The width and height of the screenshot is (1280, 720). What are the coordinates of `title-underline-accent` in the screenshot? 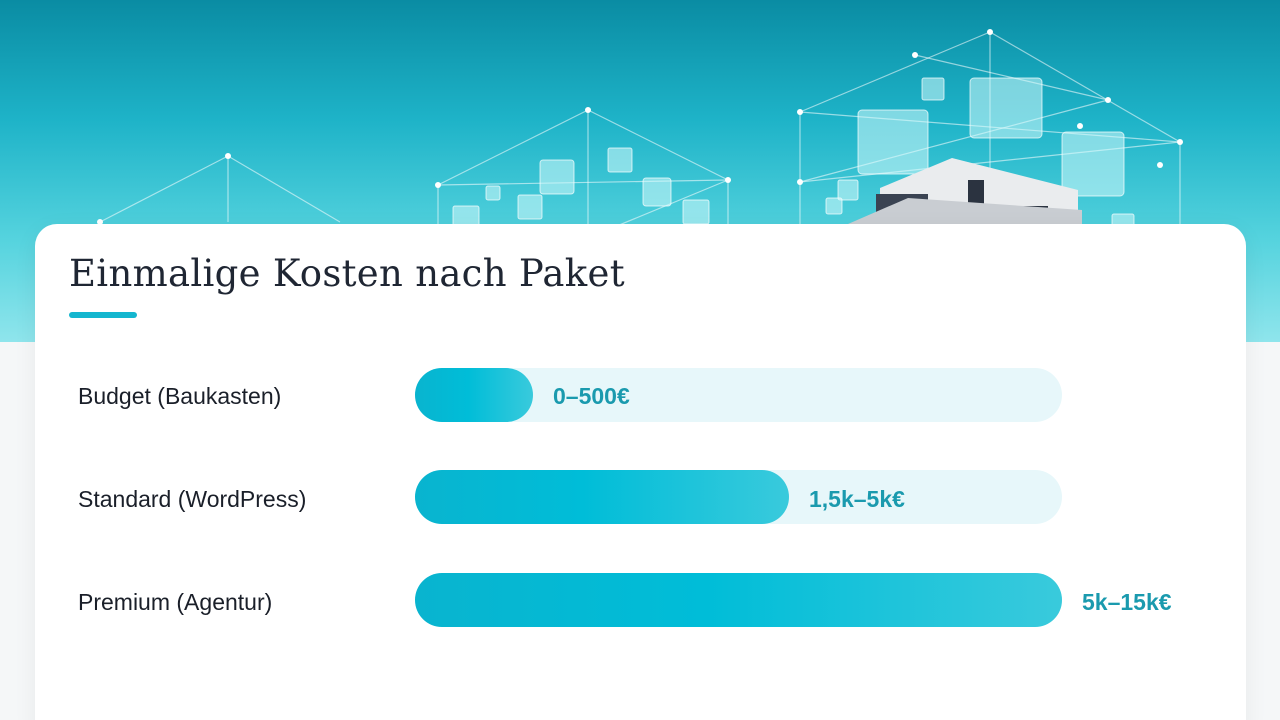 It's located at (103, 315).